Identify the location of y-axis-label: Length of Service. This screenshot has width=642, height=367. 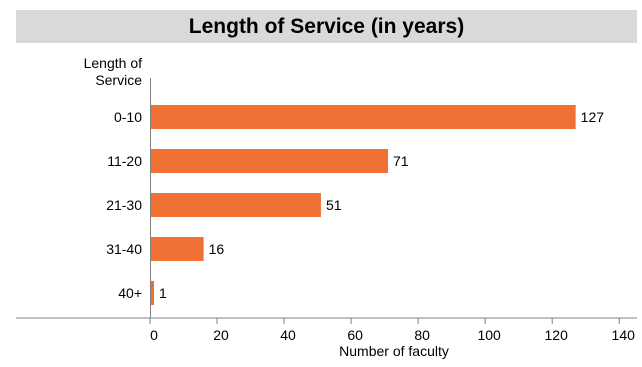
(82, 72).